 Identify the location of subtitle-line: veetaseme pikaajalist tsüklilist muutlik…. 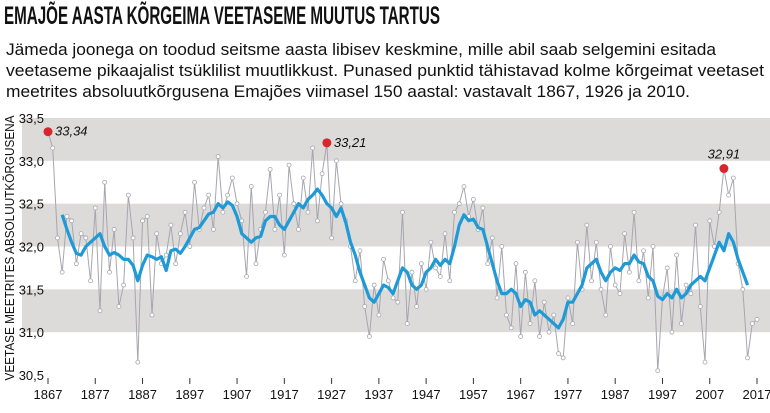
(385, 70).